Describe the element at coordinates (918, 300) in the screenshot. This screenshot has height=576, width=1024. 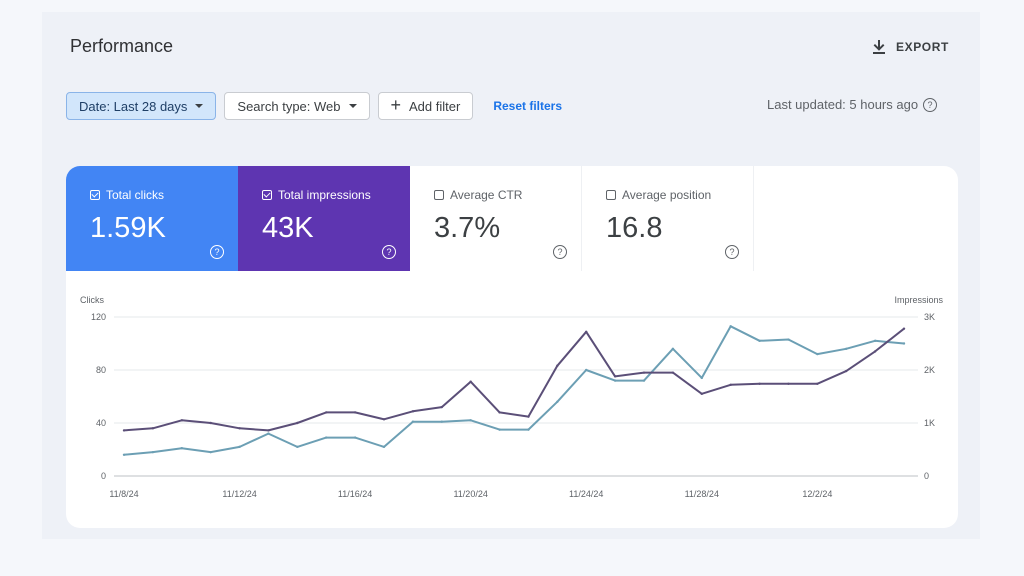
I see `y-right-axis-label: Impressions` at that location.